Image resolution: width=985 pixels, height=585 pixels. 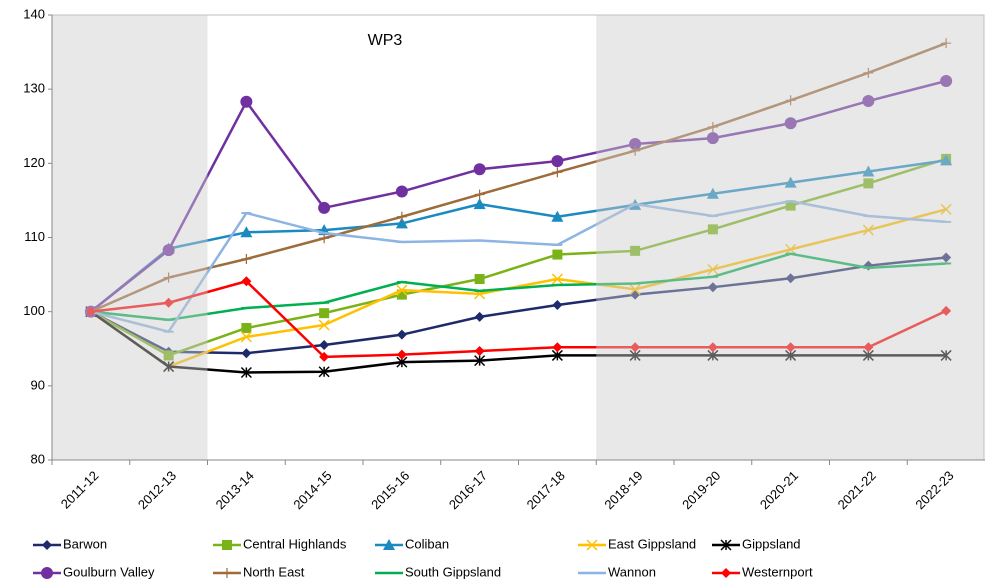 What do you see at coordinates (34, 310) in the screenshot?
I see `y-tick-label: 100` at bounding box center [34, 310].